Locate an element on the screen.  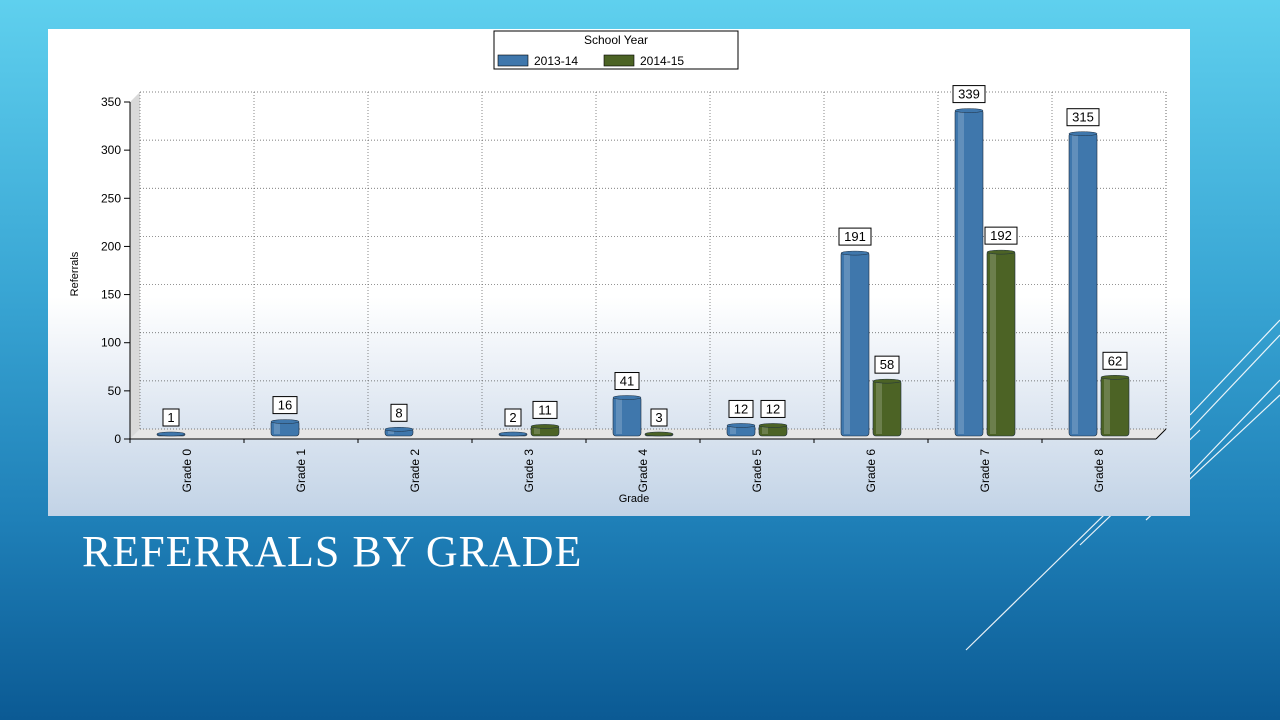
legend-title: School Year is located at coordinates (616, 40).